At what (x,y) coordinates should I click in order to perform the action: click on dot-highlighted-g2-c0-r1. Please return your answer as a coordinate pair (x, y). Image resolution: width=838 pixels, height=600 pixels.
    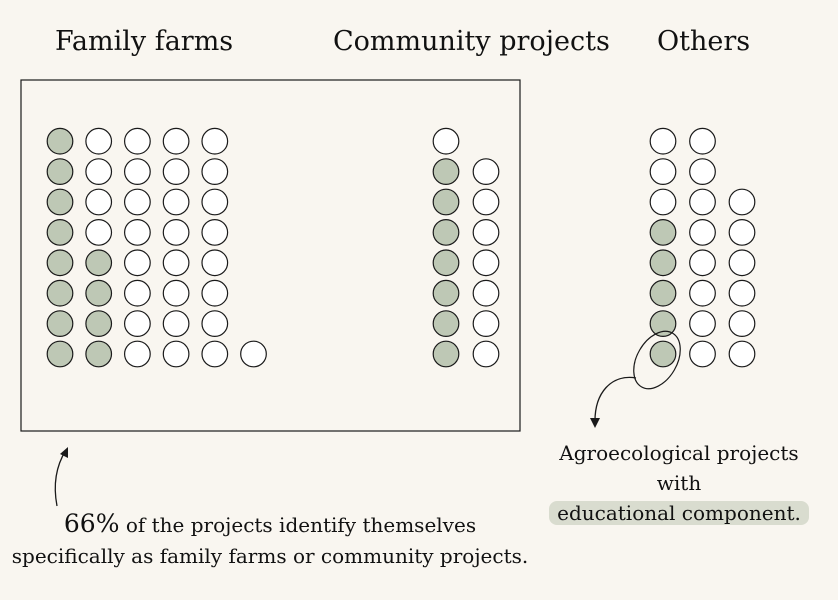
    Looking at the image, I should click on (663, 324).